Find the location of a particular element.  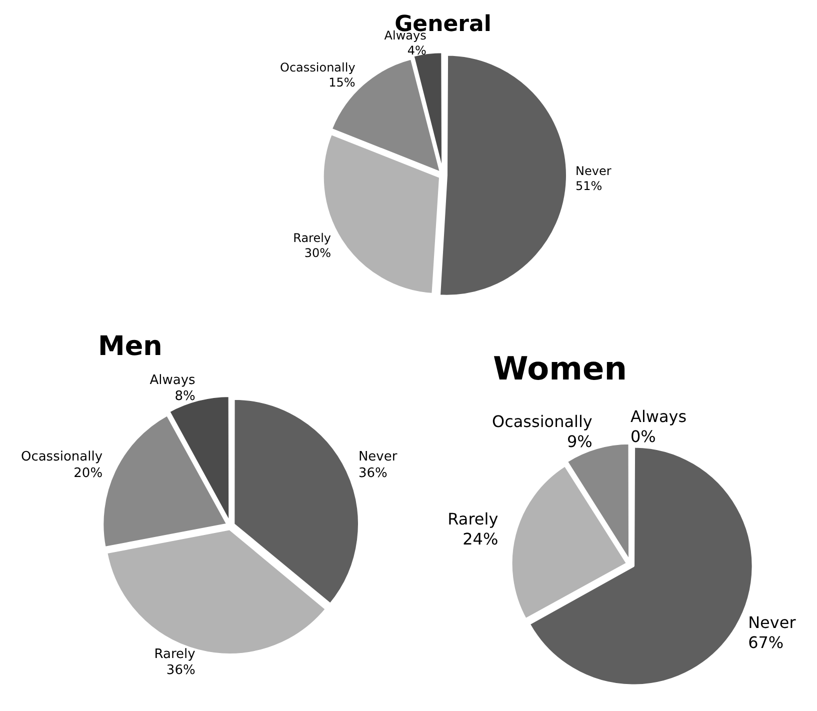

slice-label: Always is located at coordinates (173, 380).